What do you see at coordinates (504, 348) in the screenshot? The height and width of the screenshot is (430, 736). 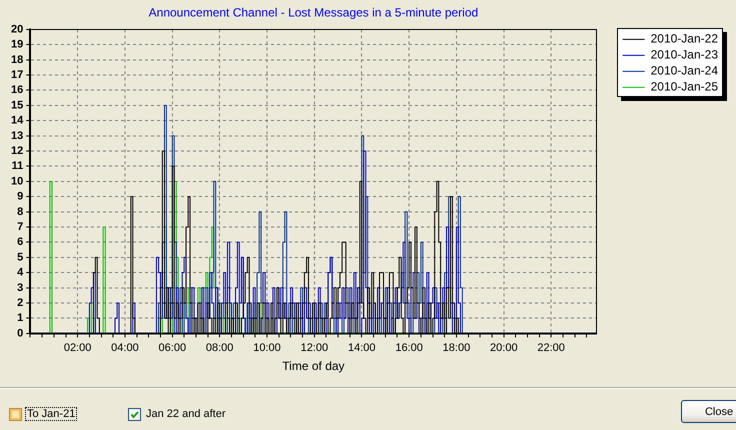 I see `x-tick-label: 20:00` at bounding box center [504, 348].